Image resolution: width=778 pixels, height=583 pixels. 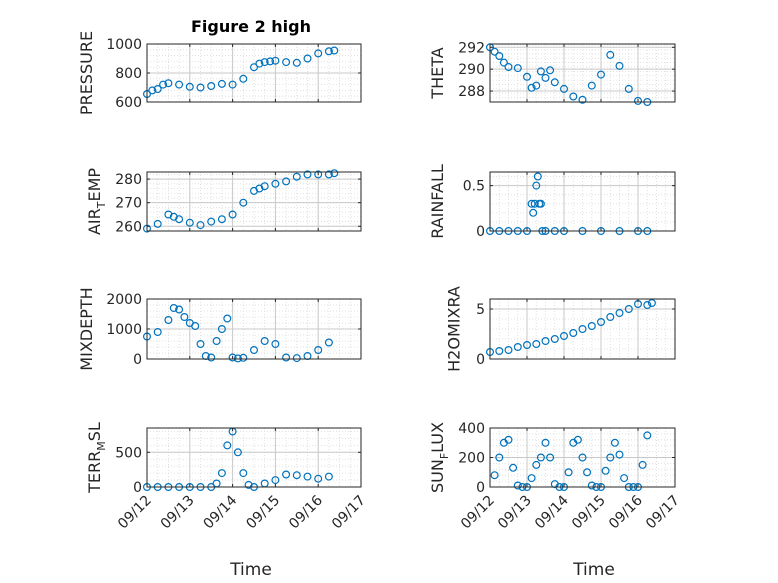 I want to click on x-tick-label: 09/12, so click(x=135, y=513).